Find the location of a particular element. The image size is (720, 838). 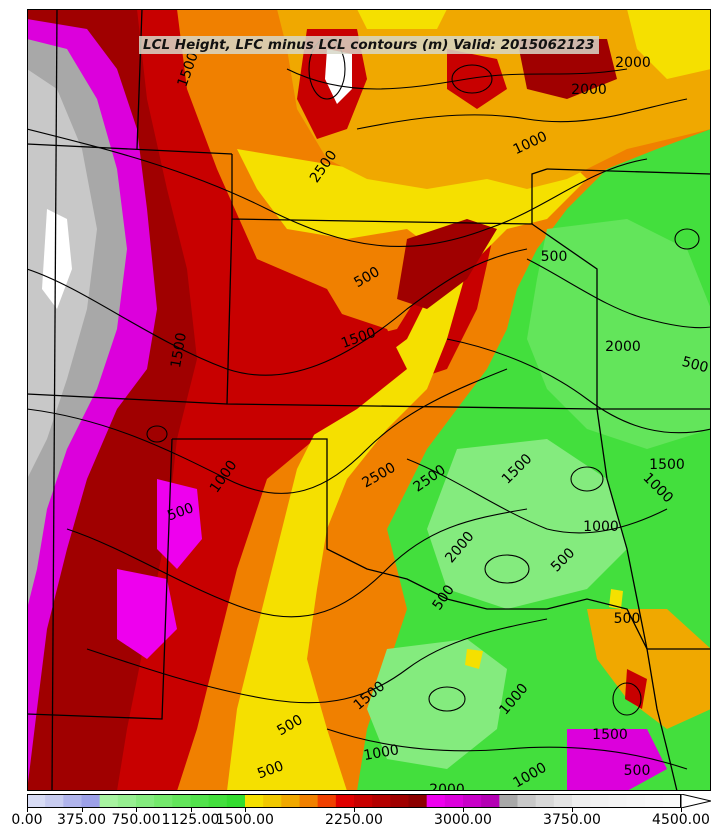

colorbar is located at coordinates (369, 801).